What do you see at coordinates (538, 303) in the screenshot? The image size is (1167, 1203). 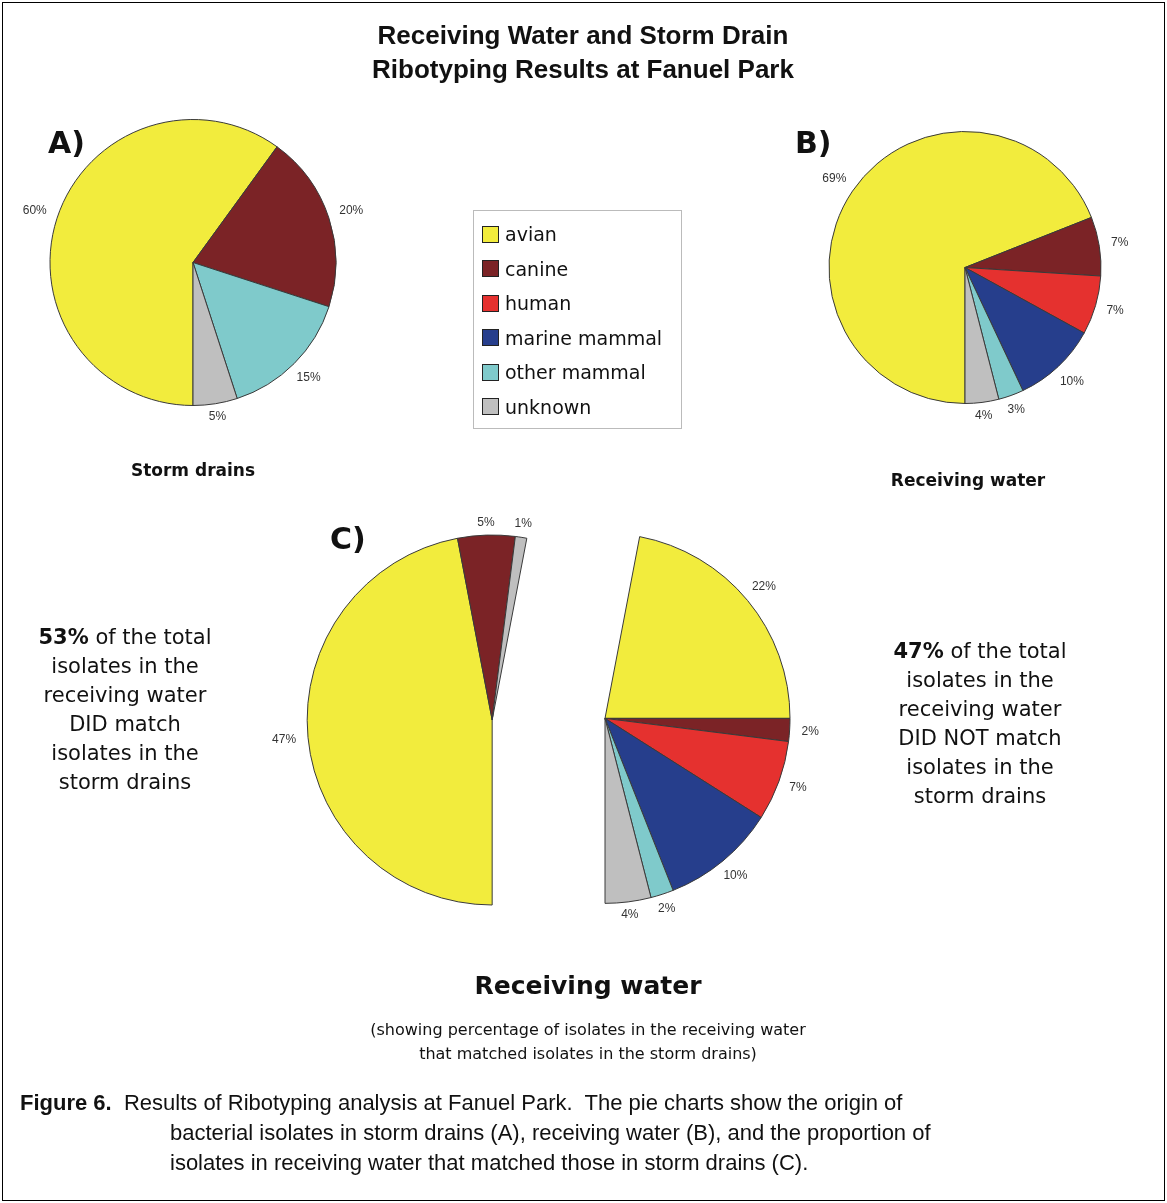 I see `legend-label: human` at bounding box center [538, 303].